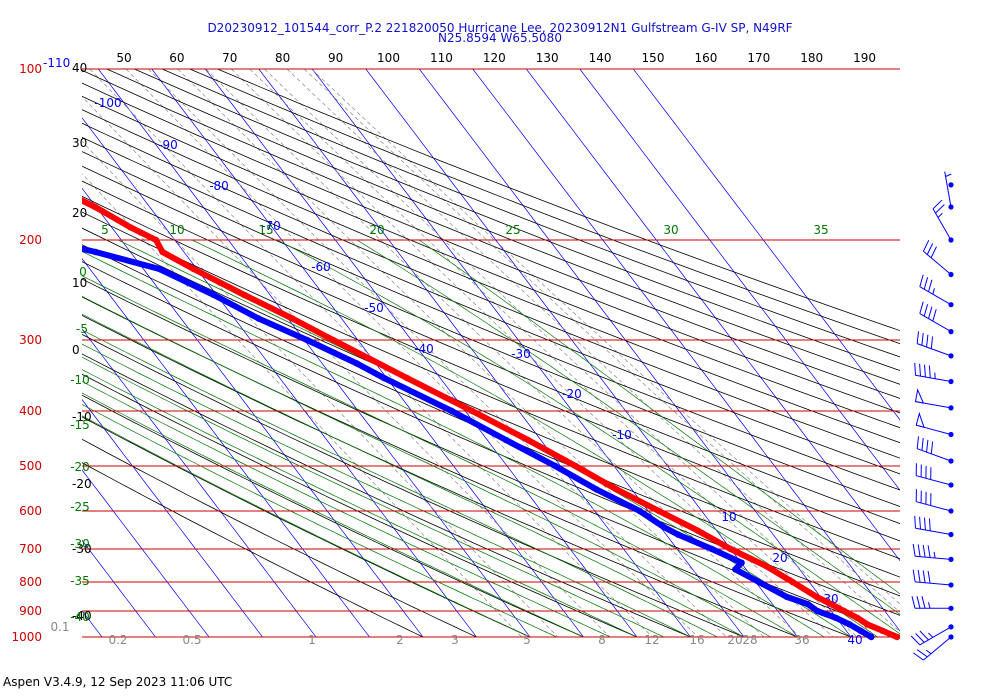 This screenshot has height=700, width=1000. Describe the element at coordinates (864, 58) in the screenshot. I see `top-axis-label: 190` at that location.